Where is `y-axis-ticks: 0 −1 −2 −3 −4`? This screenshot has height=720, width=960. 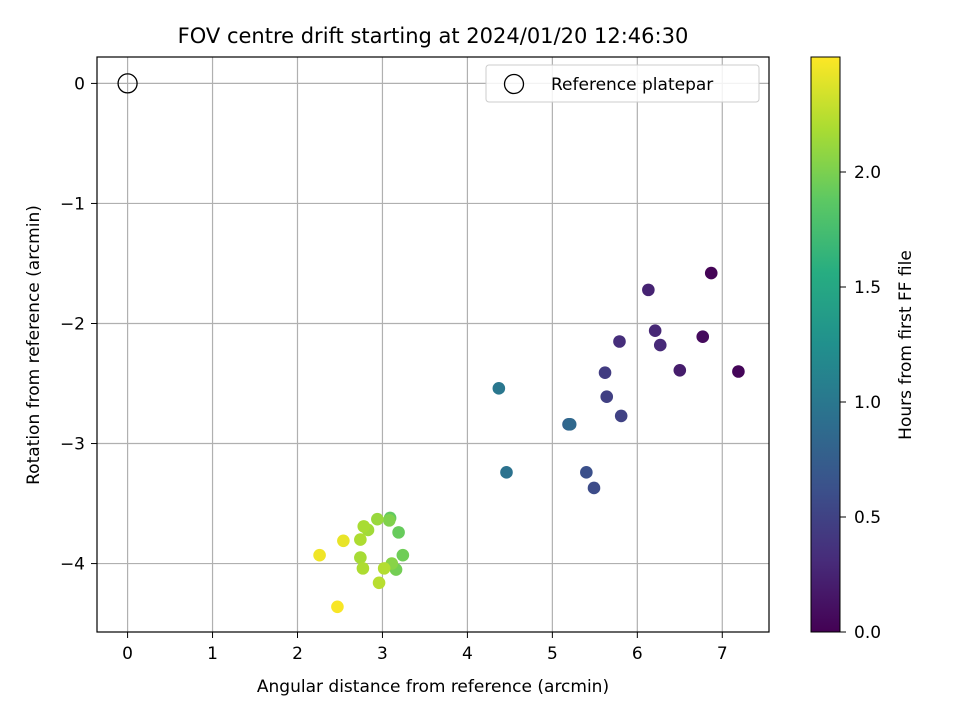
y-axis-ticks: 0 −1 −2 −3 −4 is located at coordinates (78, 324).